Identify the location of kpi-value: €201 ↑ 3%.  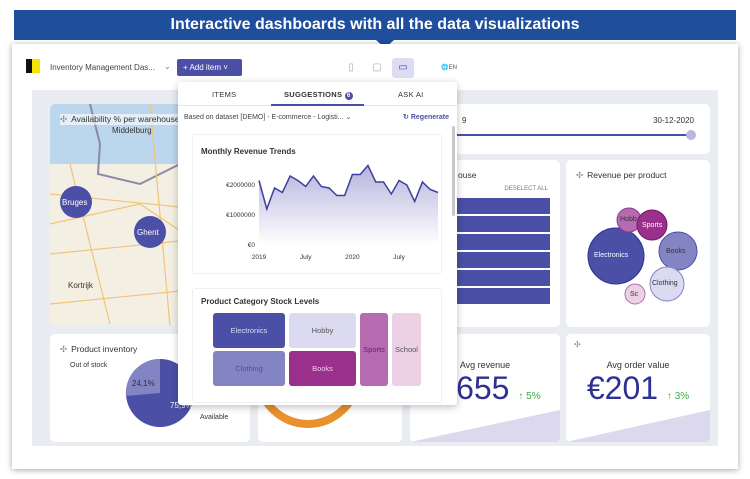
(638, 388).